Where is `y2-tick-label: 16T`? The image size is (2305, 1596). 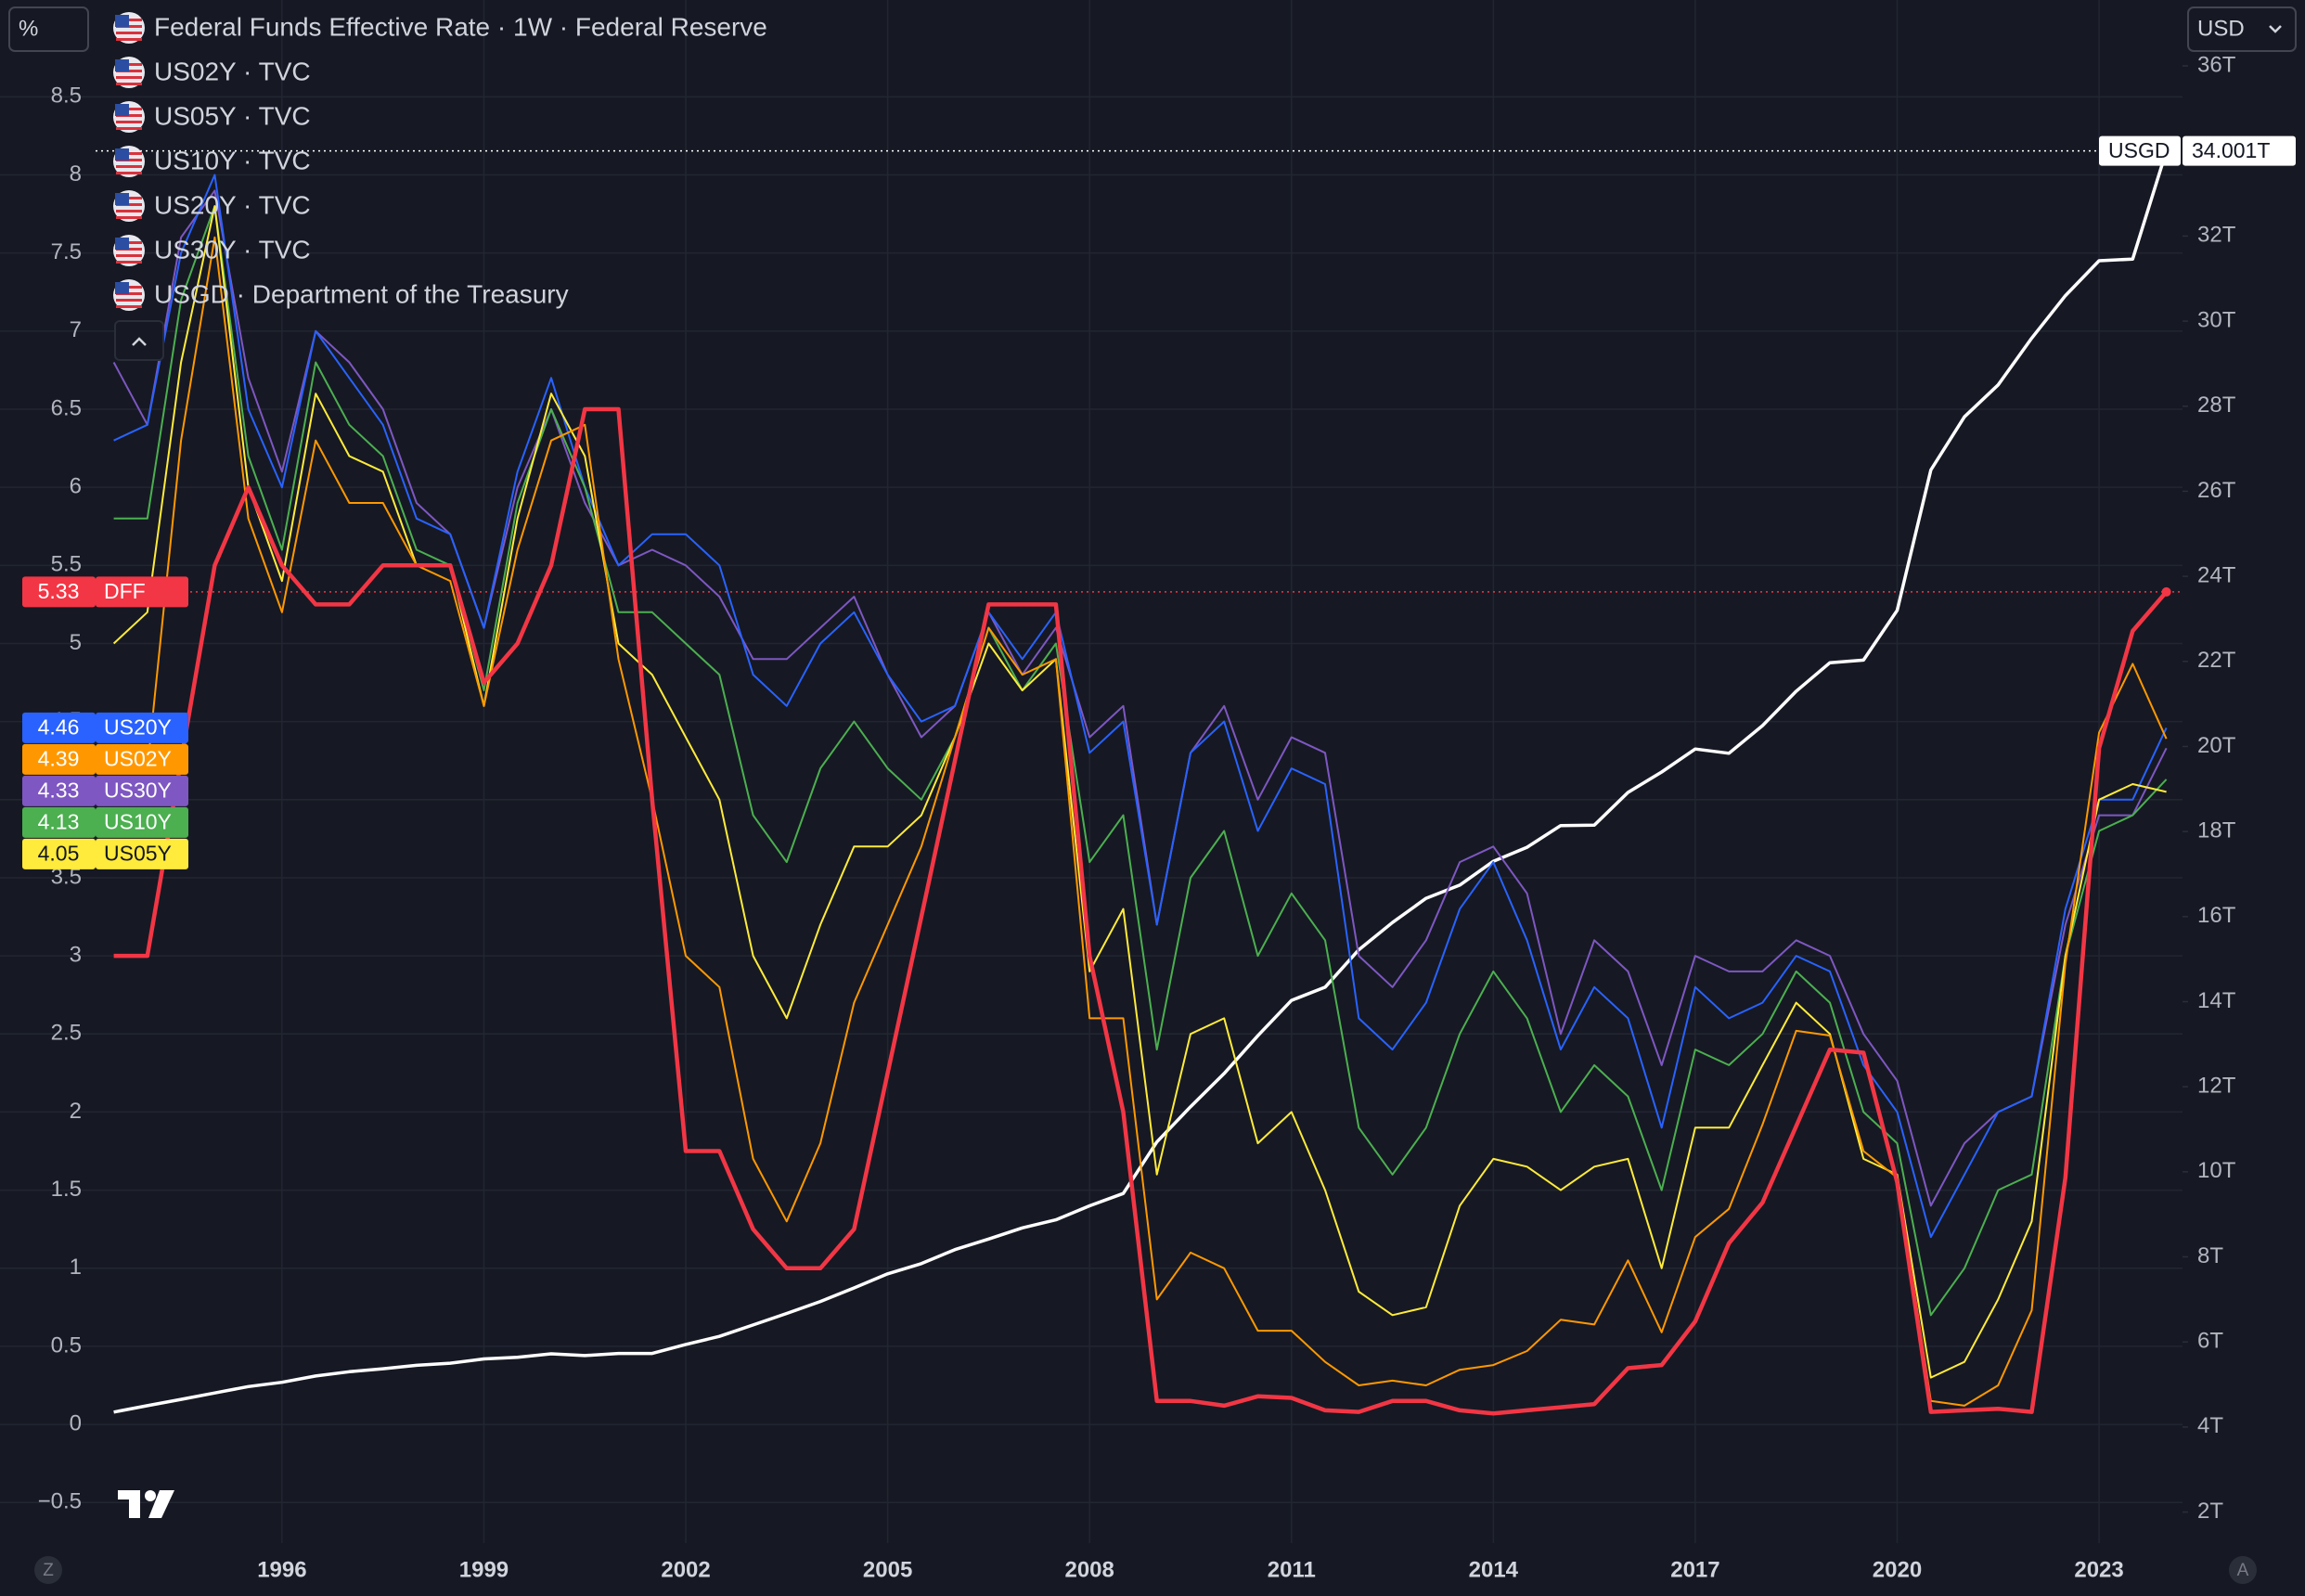 y2-tick-label: 16T is located at coordinates (2216, 916).